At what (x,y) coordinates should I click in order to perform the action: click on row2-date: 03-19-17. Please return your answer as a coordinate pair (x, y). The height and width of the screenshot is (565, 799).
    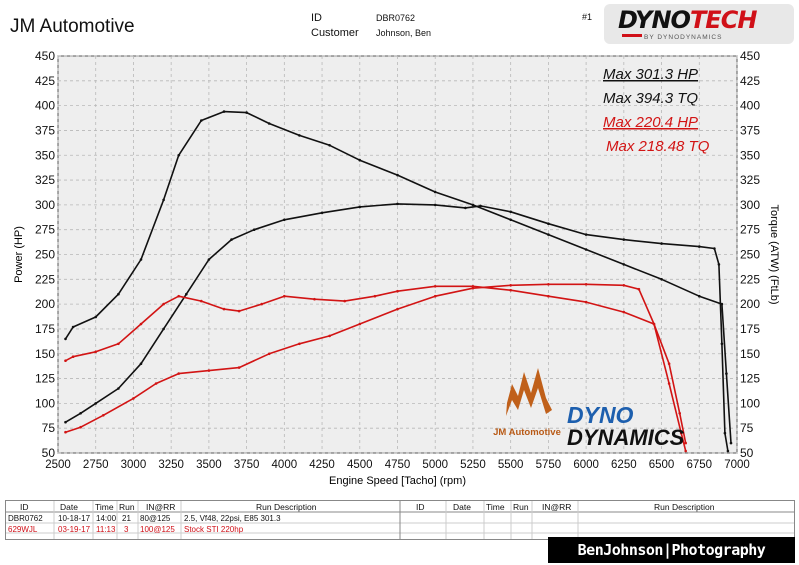
    Looking at the image, I should click on (74, 529).